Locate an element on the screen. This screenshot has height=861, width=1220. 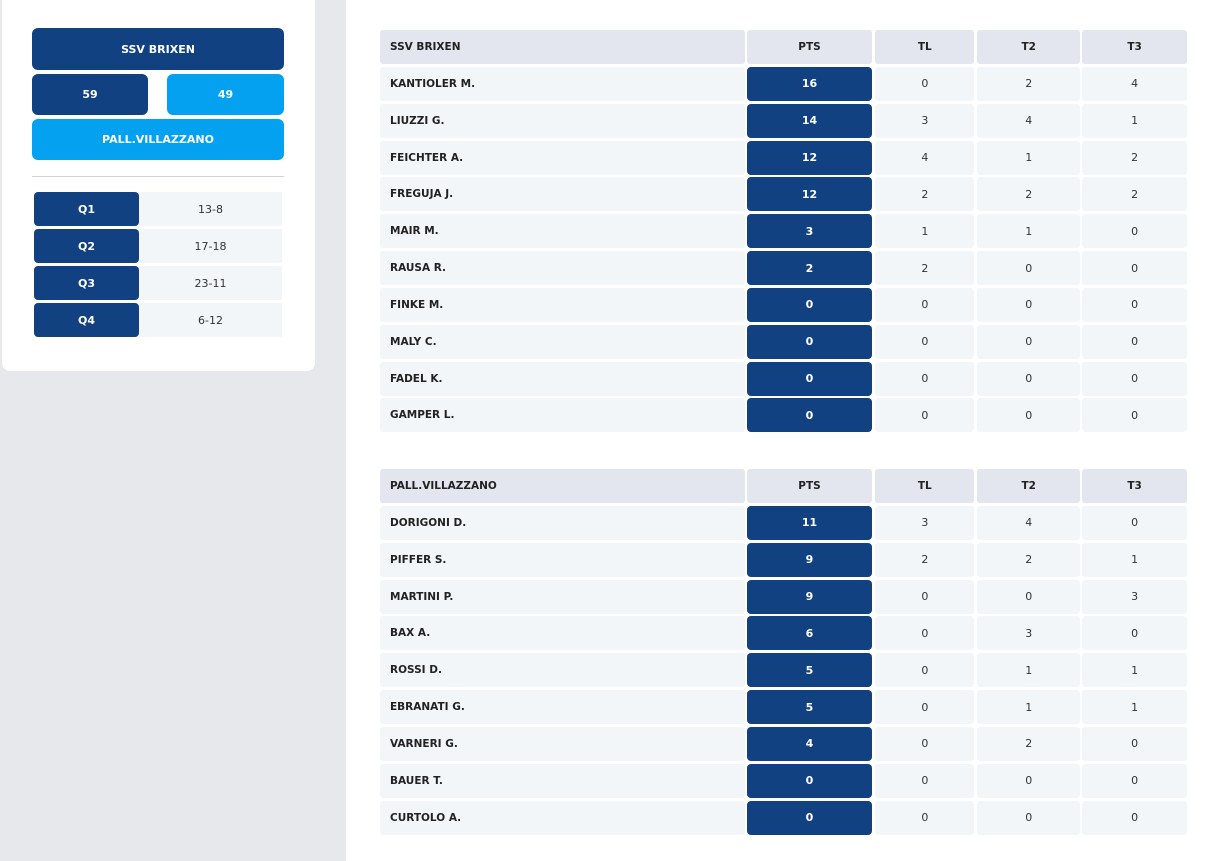
quarter-label: Q3 is located at coordinates (86, 283).